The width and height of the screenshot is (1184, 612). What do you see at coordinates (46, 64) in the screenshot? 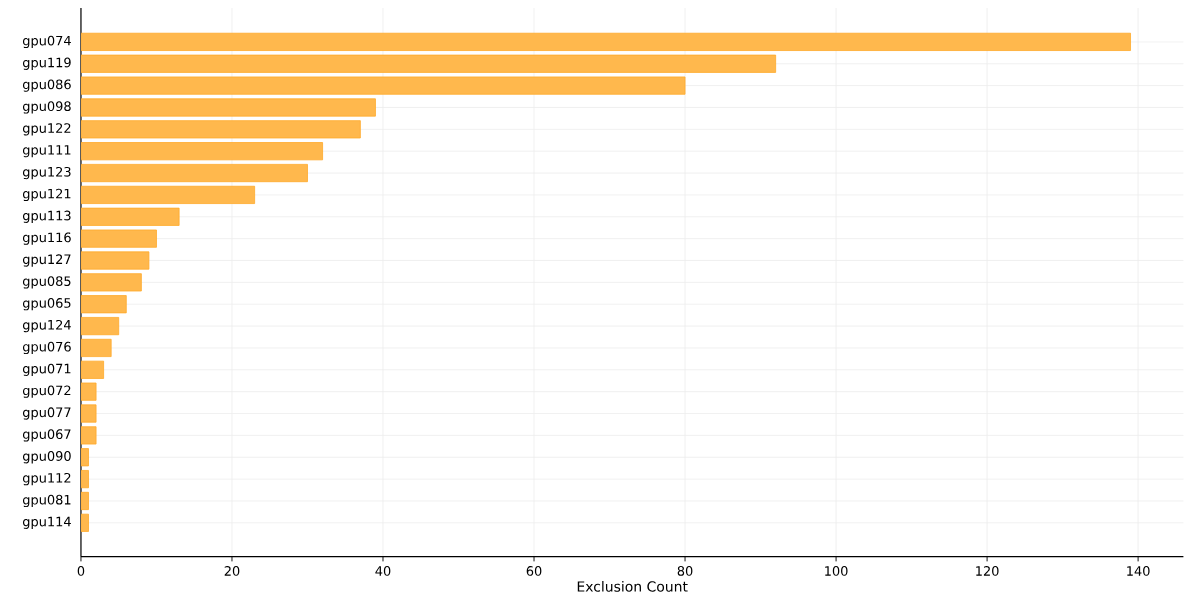
I see `y-tick-label: gpu119` at bounding box center [46, 64].